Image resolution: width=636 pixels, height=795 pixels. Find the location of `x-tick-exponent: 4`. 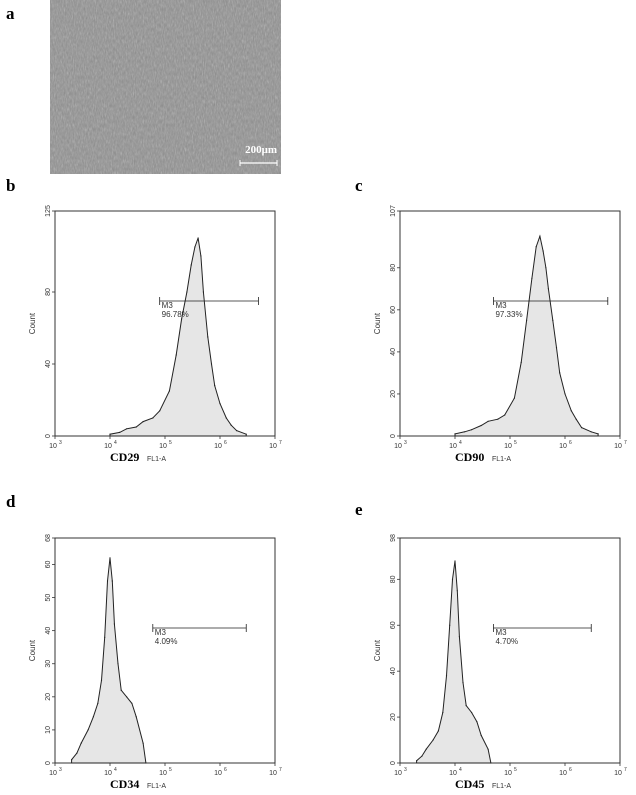

x-tick-exponent: 4 is located at coordinates (115, 443).